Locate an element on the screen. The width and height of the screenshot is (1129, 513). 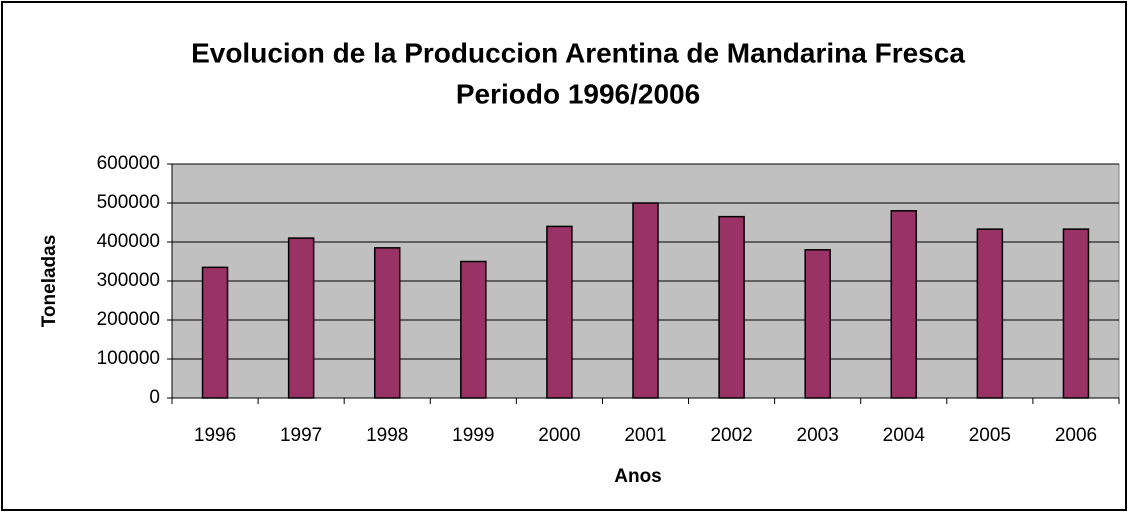
x-tick-label: 2001 is located at coordinates (645, 435).